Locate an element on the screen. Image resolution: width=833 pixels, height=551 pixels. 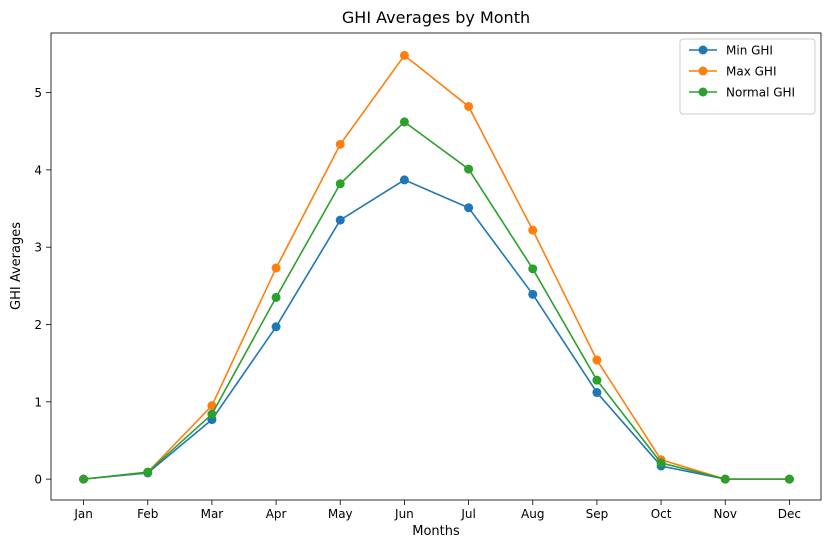
x-axis-label: Months is located at coordinates (436, 531).